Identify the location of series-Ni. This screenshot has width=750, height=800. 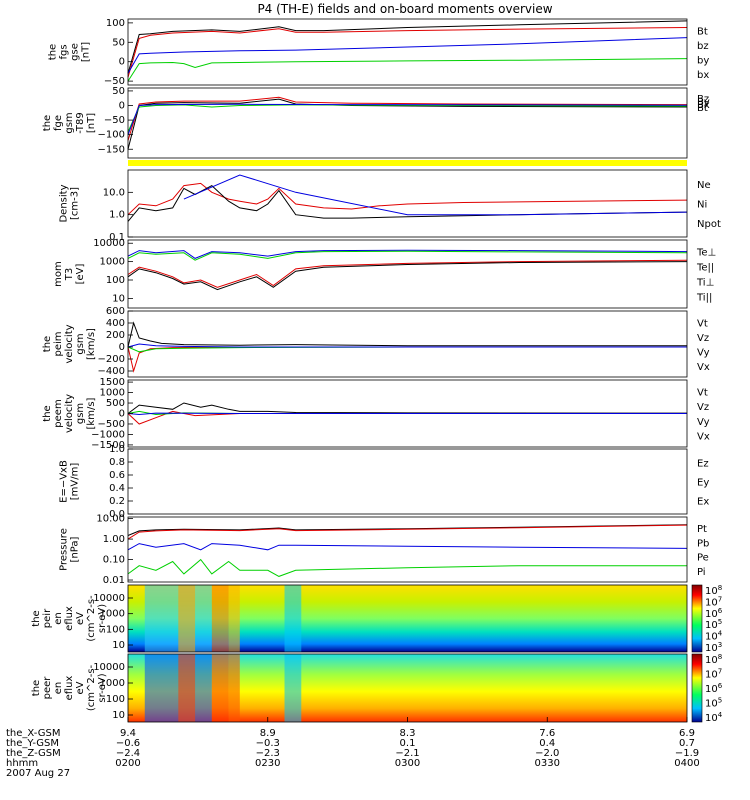
(407, 203).